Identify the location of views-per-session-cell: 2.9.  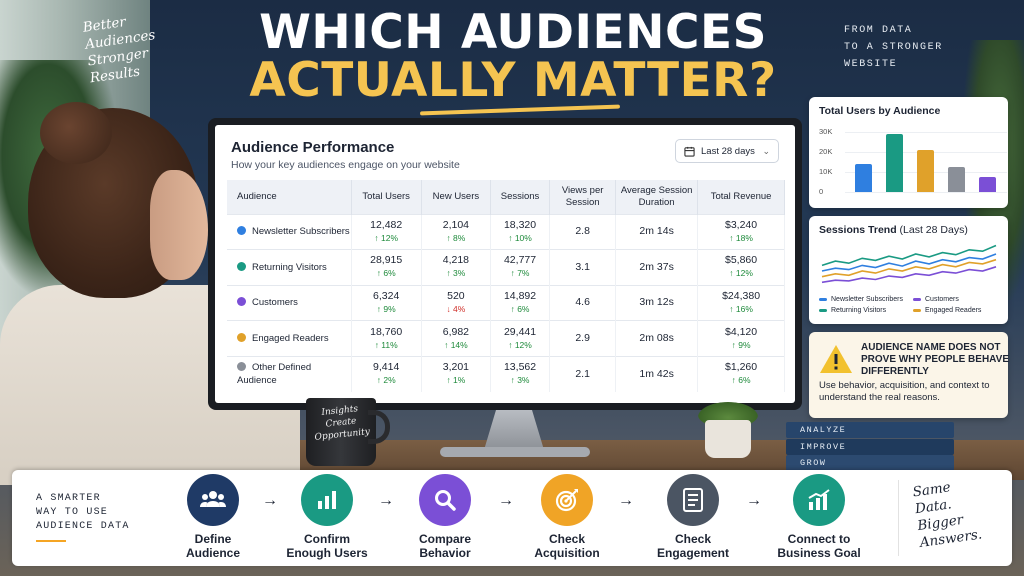
(583, 338).